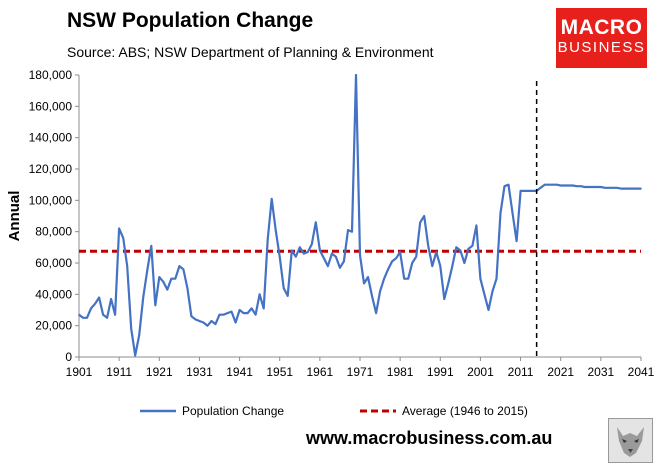 This screenshot has height=467, width=660. What do you see at coordinates (601, 47) in the screenshot?
I see `logo-line-2: BUSINESS` at bounding box center [601, 47].